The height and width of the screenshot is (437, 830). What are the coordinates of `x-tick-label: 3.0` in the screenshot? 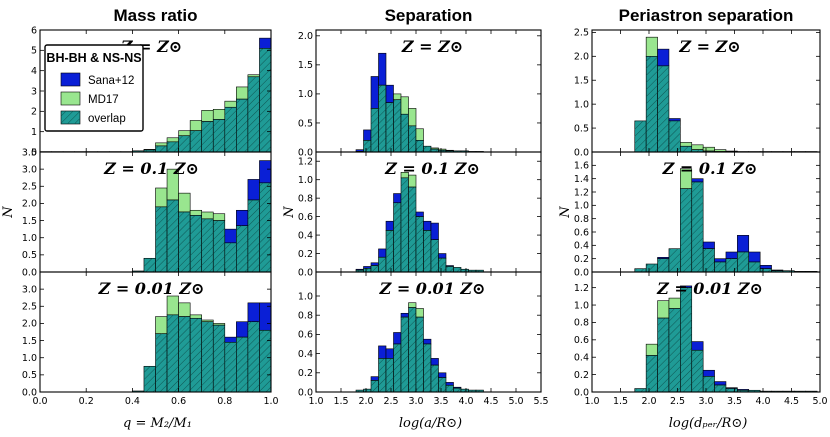 It's located at (705, 401).